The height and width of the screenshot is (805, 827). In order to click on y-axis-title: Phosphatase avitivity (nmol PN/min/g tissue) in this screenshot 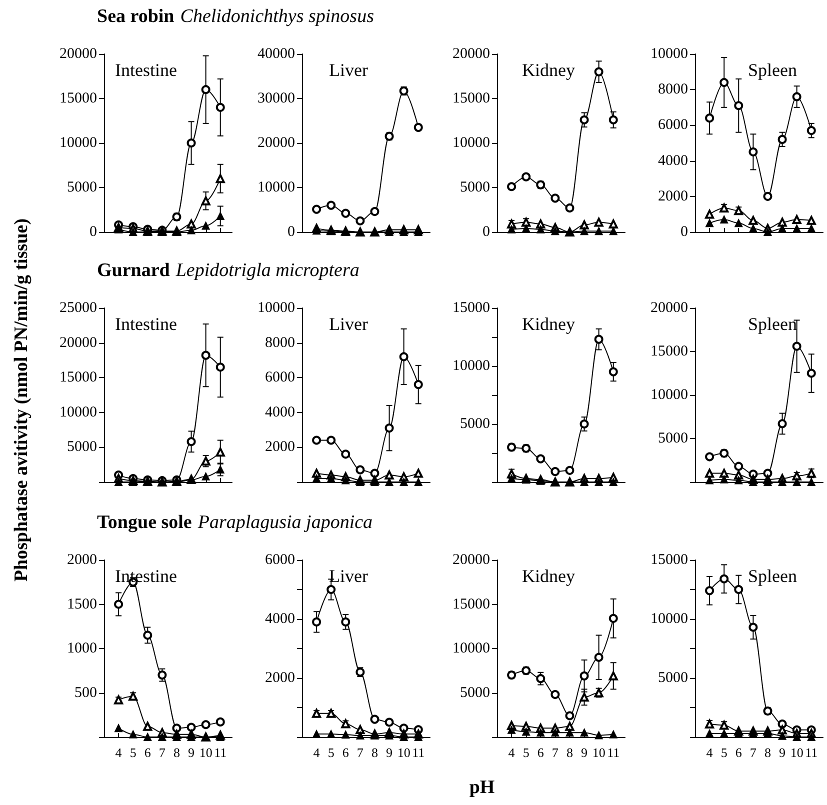, I will do `click(22, 400)`.